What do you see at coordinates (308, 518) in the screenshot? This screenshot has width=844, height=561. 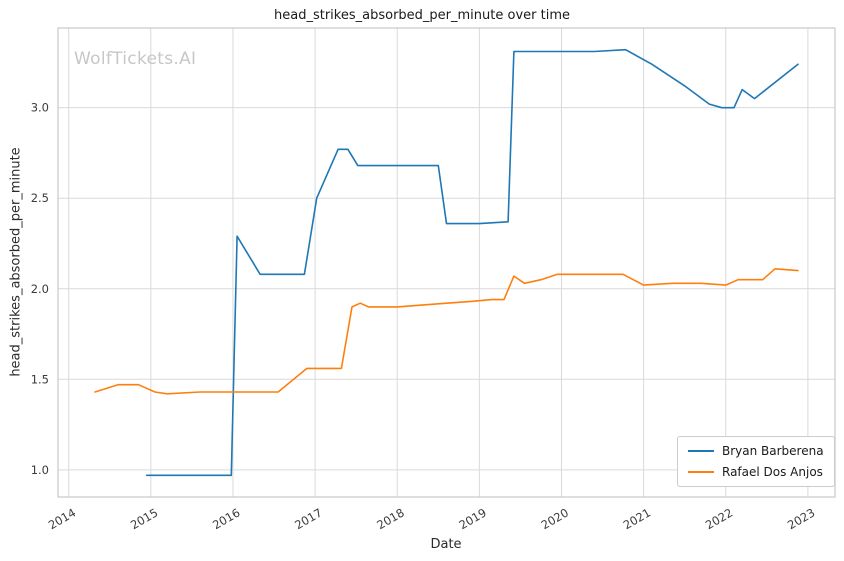 I see `x-tick-label: 2017` at bounding box center [308, 518].